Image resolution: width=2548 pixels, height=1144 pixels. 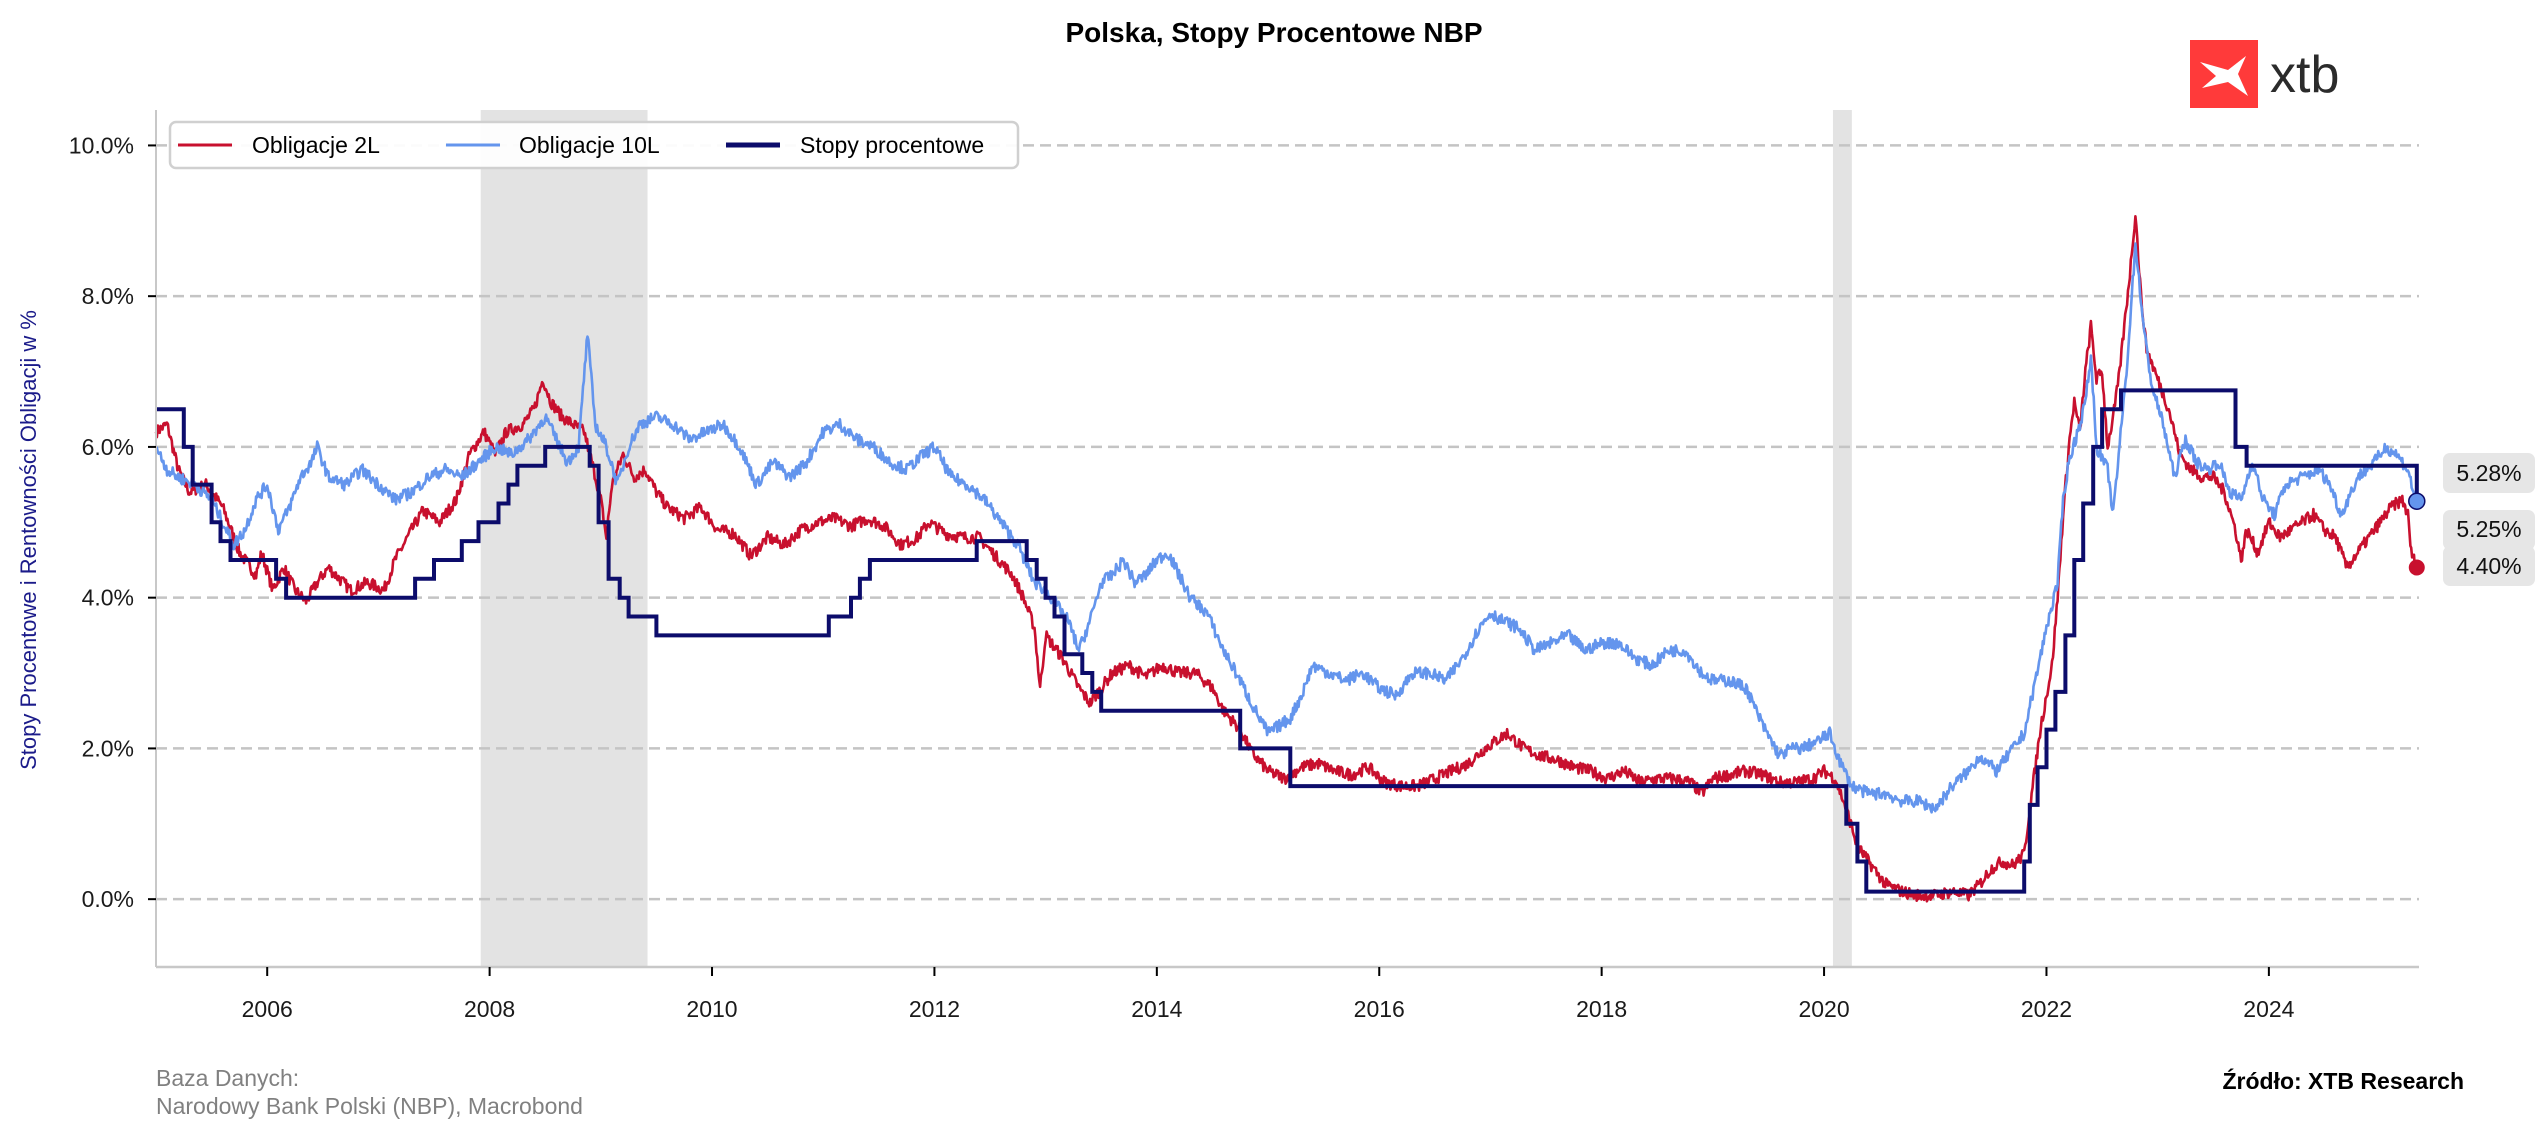 I want to click on value-label-text: 5.25%, so click(x=2488, y=529).